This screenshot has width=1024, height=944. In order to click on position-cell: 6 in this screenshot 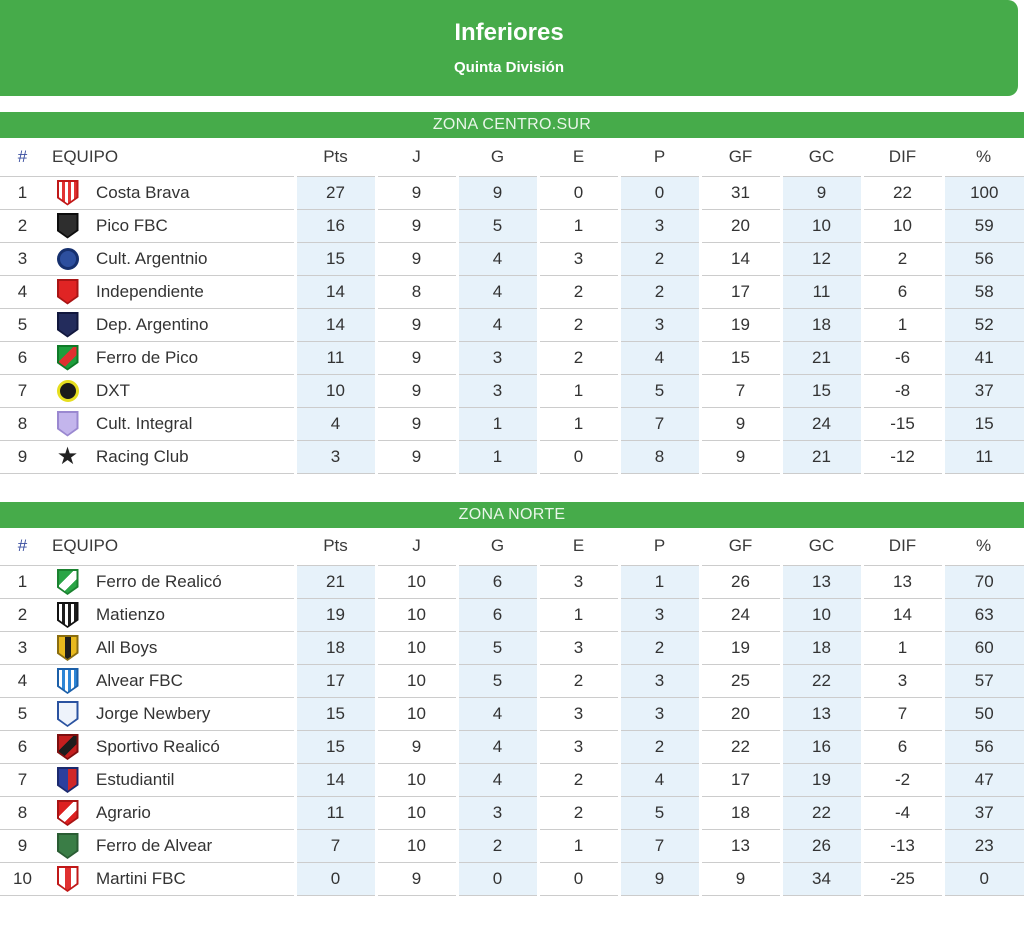, I will do `click(22, 357)`.